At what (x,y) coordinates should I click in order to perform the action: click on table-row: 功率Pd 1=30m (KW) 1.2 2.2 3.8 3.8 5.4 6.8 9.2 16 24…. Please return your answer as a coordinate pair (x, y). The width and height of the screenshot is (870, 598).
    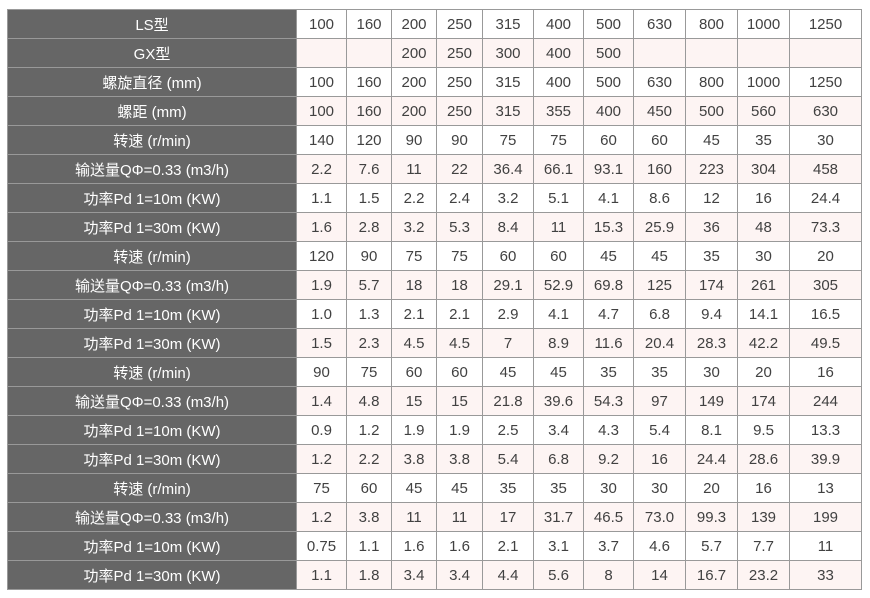
    Looking at the image, I should click on (434, 459).